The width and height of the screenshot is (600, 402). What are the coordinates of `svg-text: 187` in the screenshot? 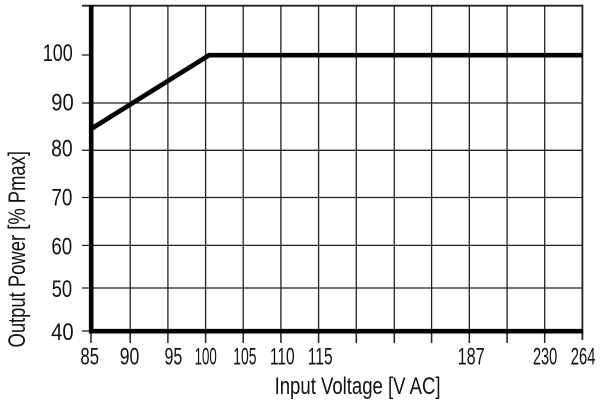 It's located at (471, 356).